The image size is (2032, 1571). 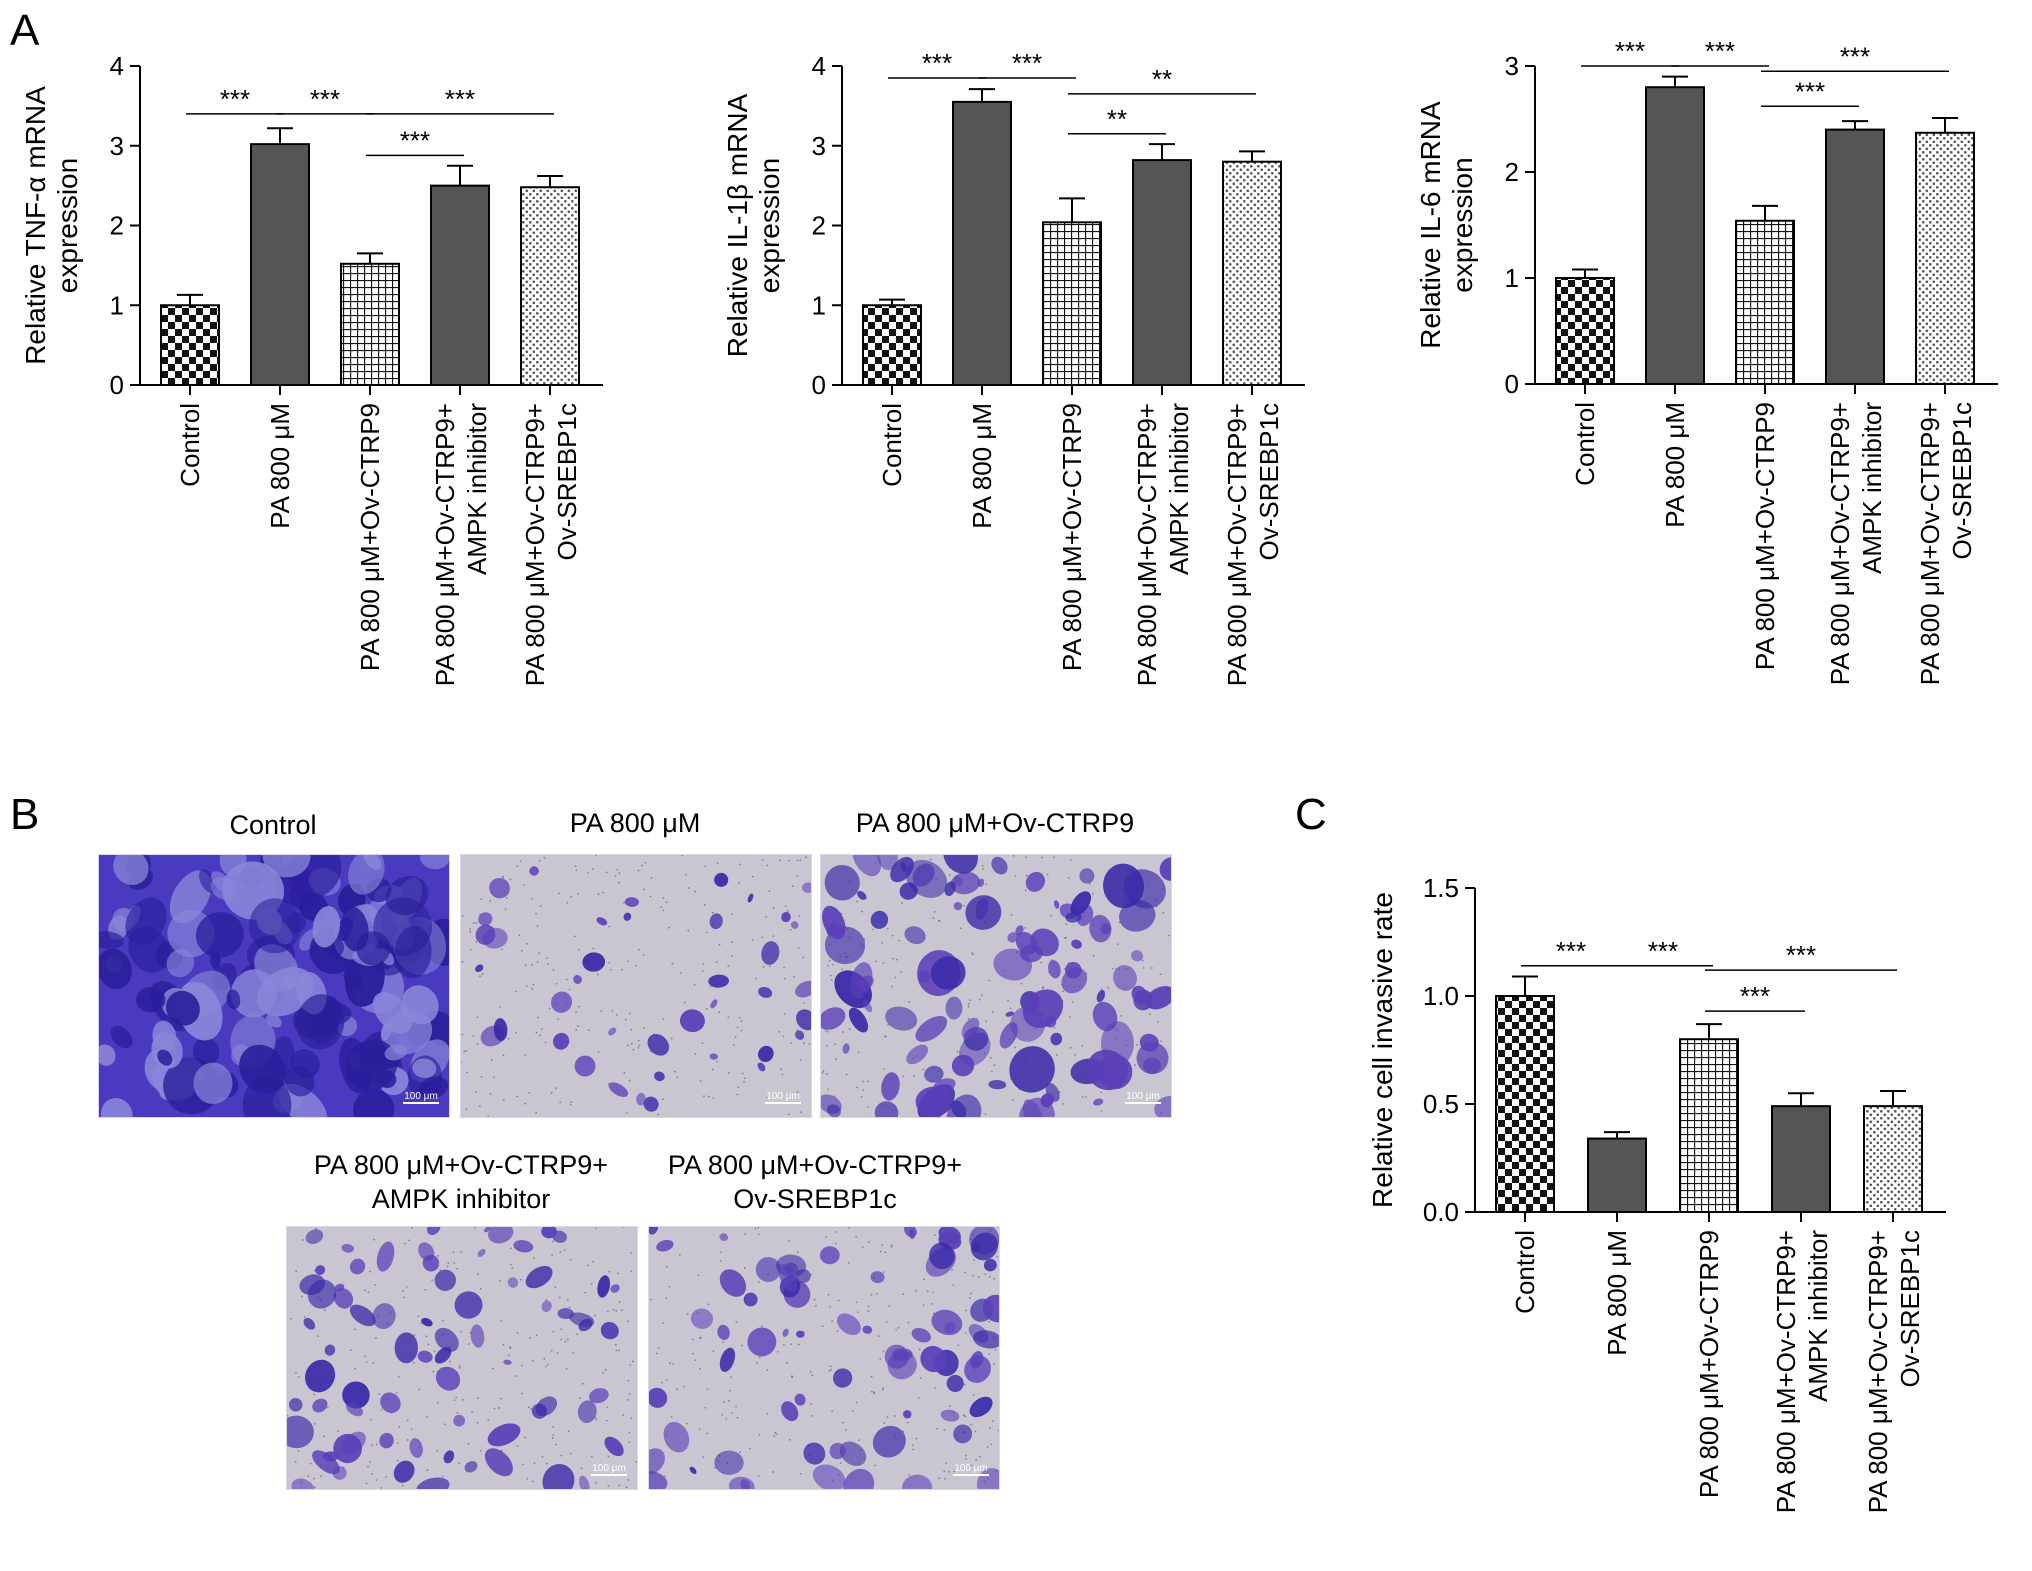 What do you see at coordinates (892, 345) in the screenshot?
I see `bar` at bounding box center [892, 345].